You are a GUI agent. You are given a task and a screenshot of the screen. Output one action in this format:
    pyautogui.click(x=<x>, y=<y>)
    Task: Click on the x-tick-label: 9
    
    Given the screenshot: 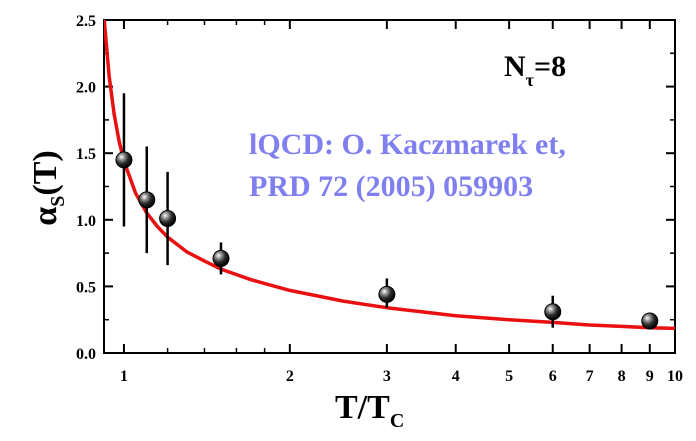 What is the action you would take?
    pyautogui.click(x=650, y=376)
    